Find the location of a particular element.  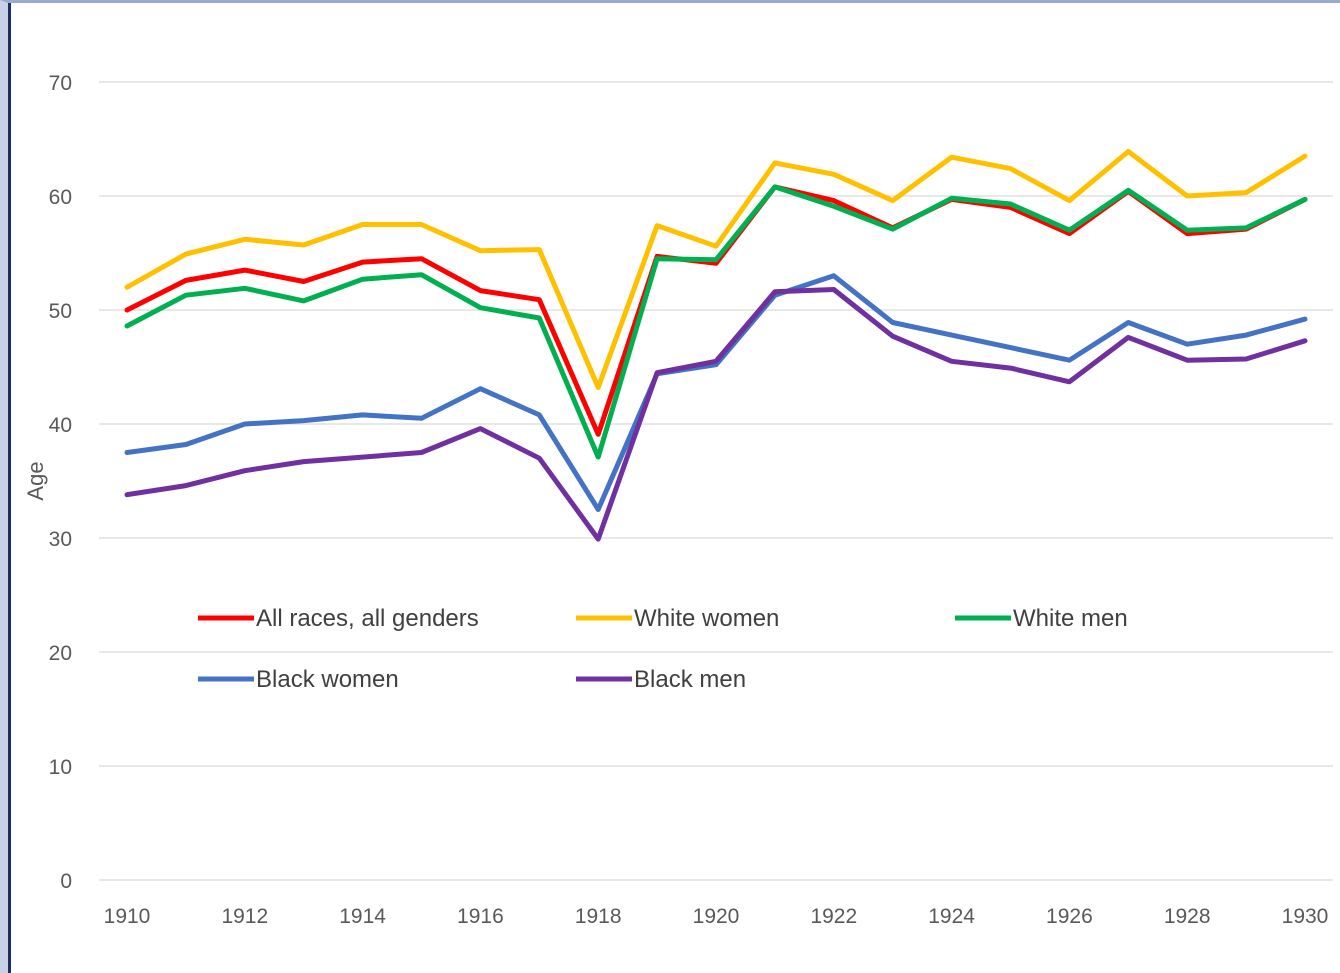

legend-label: White men is located at coordinates (1070, 618).